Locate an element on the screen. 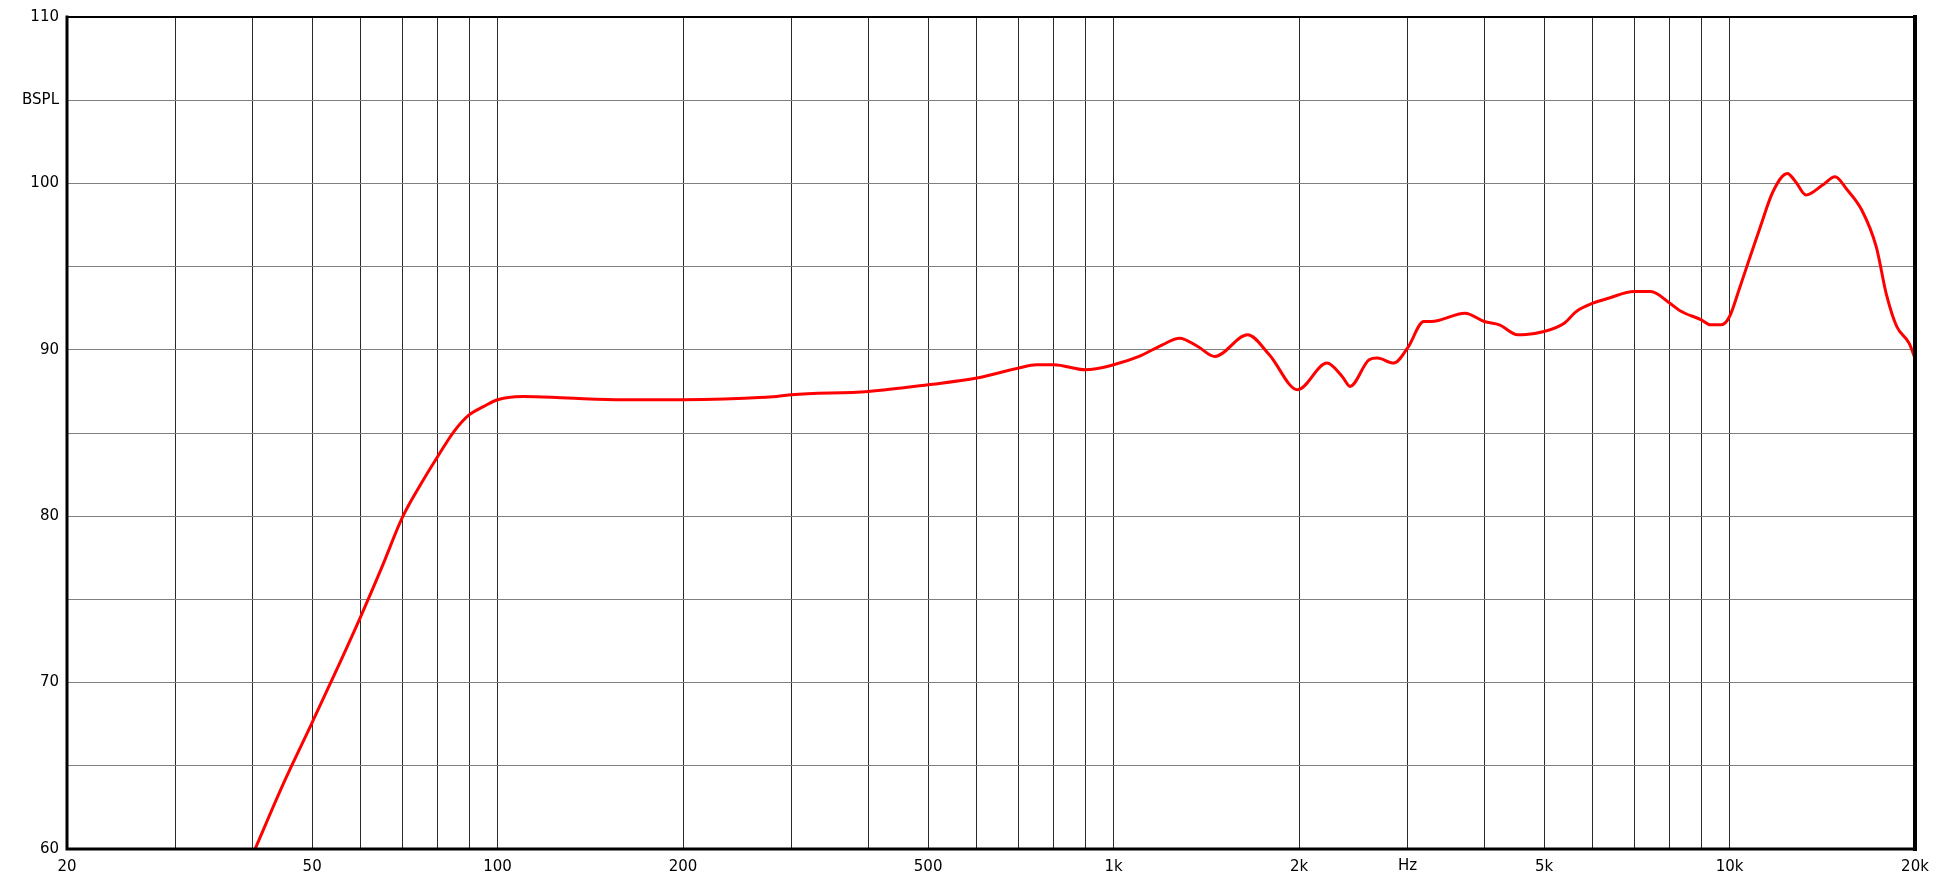 The height and width of the screenshot is (880, 1942). x-tick-label: 200 is located at coordinates (683, 865).